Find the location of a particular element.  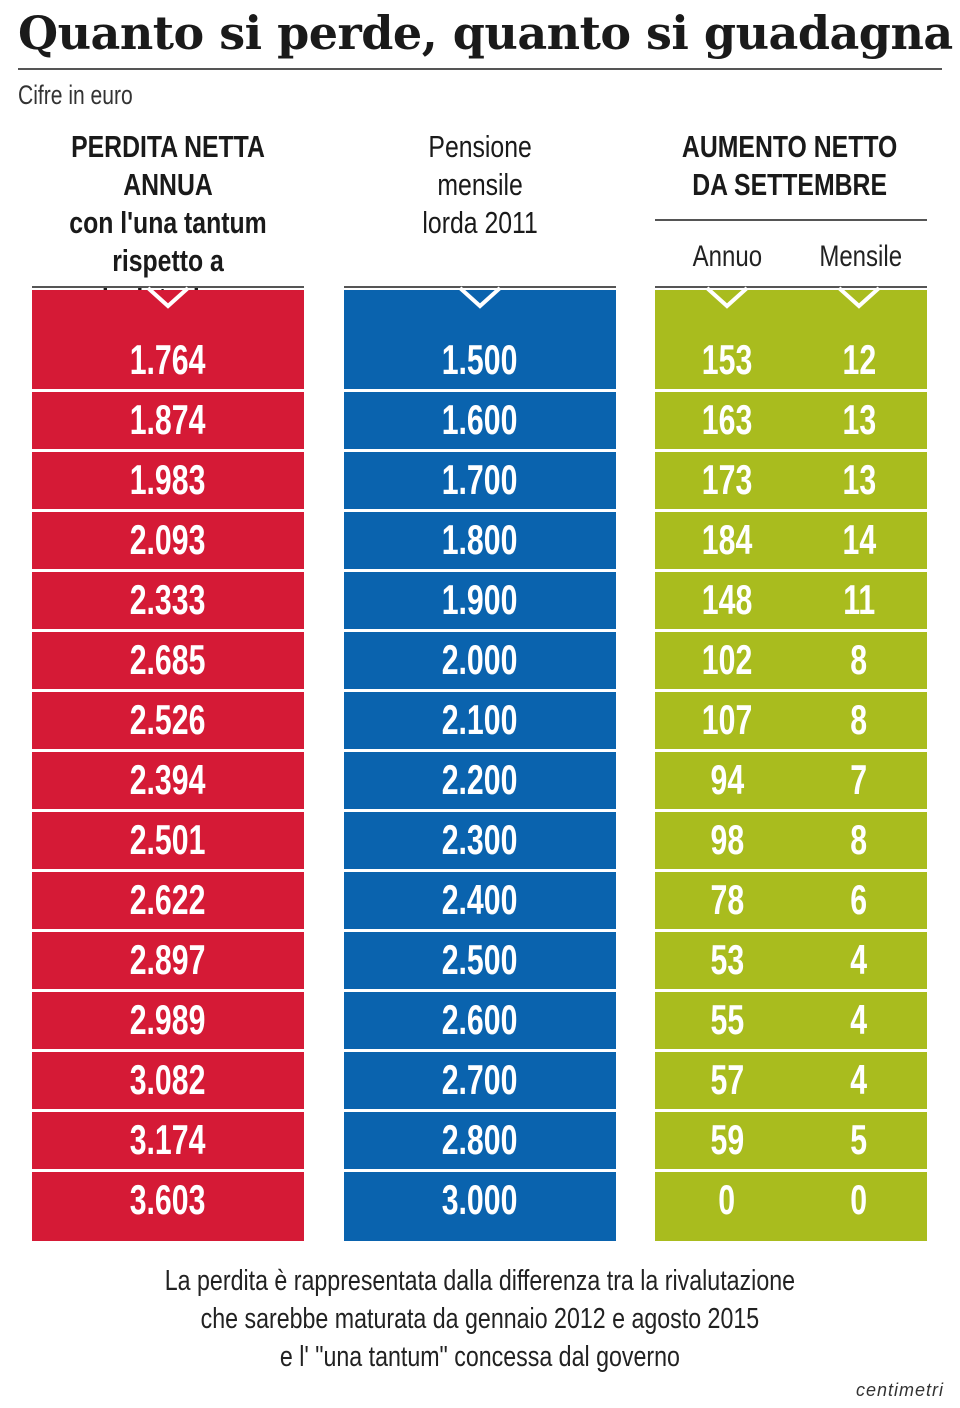

loss-cell-value: 2.333 is located at coordinates (168, 599).